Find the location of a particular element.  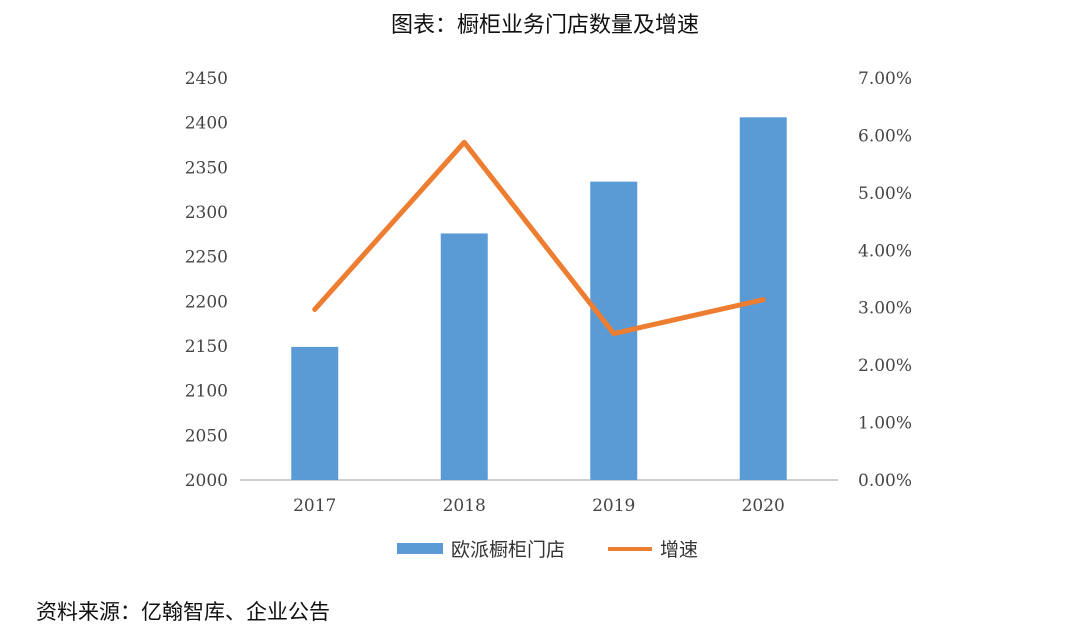

growth-rate-line is located at coordinates (539, 237).